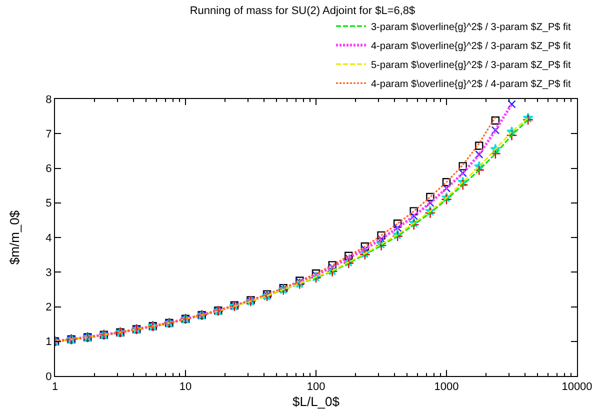 This screenshot has width=605, height=418. Describe the element at coordinates (471, 46) in the screenshot. I see `legend-label: 4-param $\overline{g}^2$ / 3-param $Z_P$ fit` at that location.